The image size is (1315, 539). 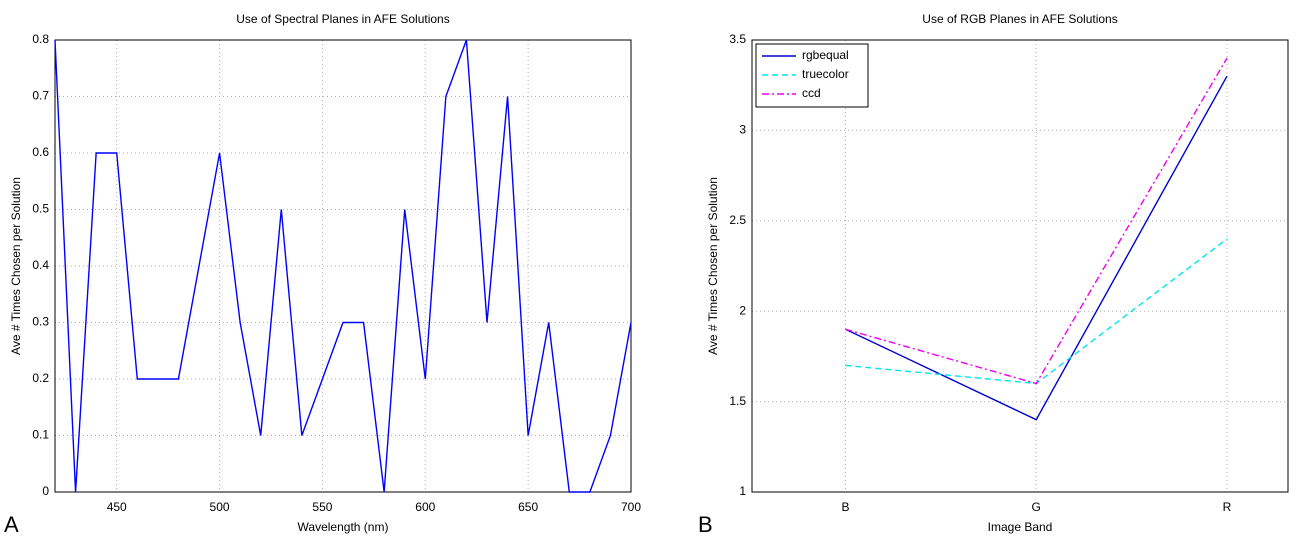 What do you see at coordinates (1227, 507) in the screenshot?
I see `x-tick-label: R` at bounding box center [1227, 507].